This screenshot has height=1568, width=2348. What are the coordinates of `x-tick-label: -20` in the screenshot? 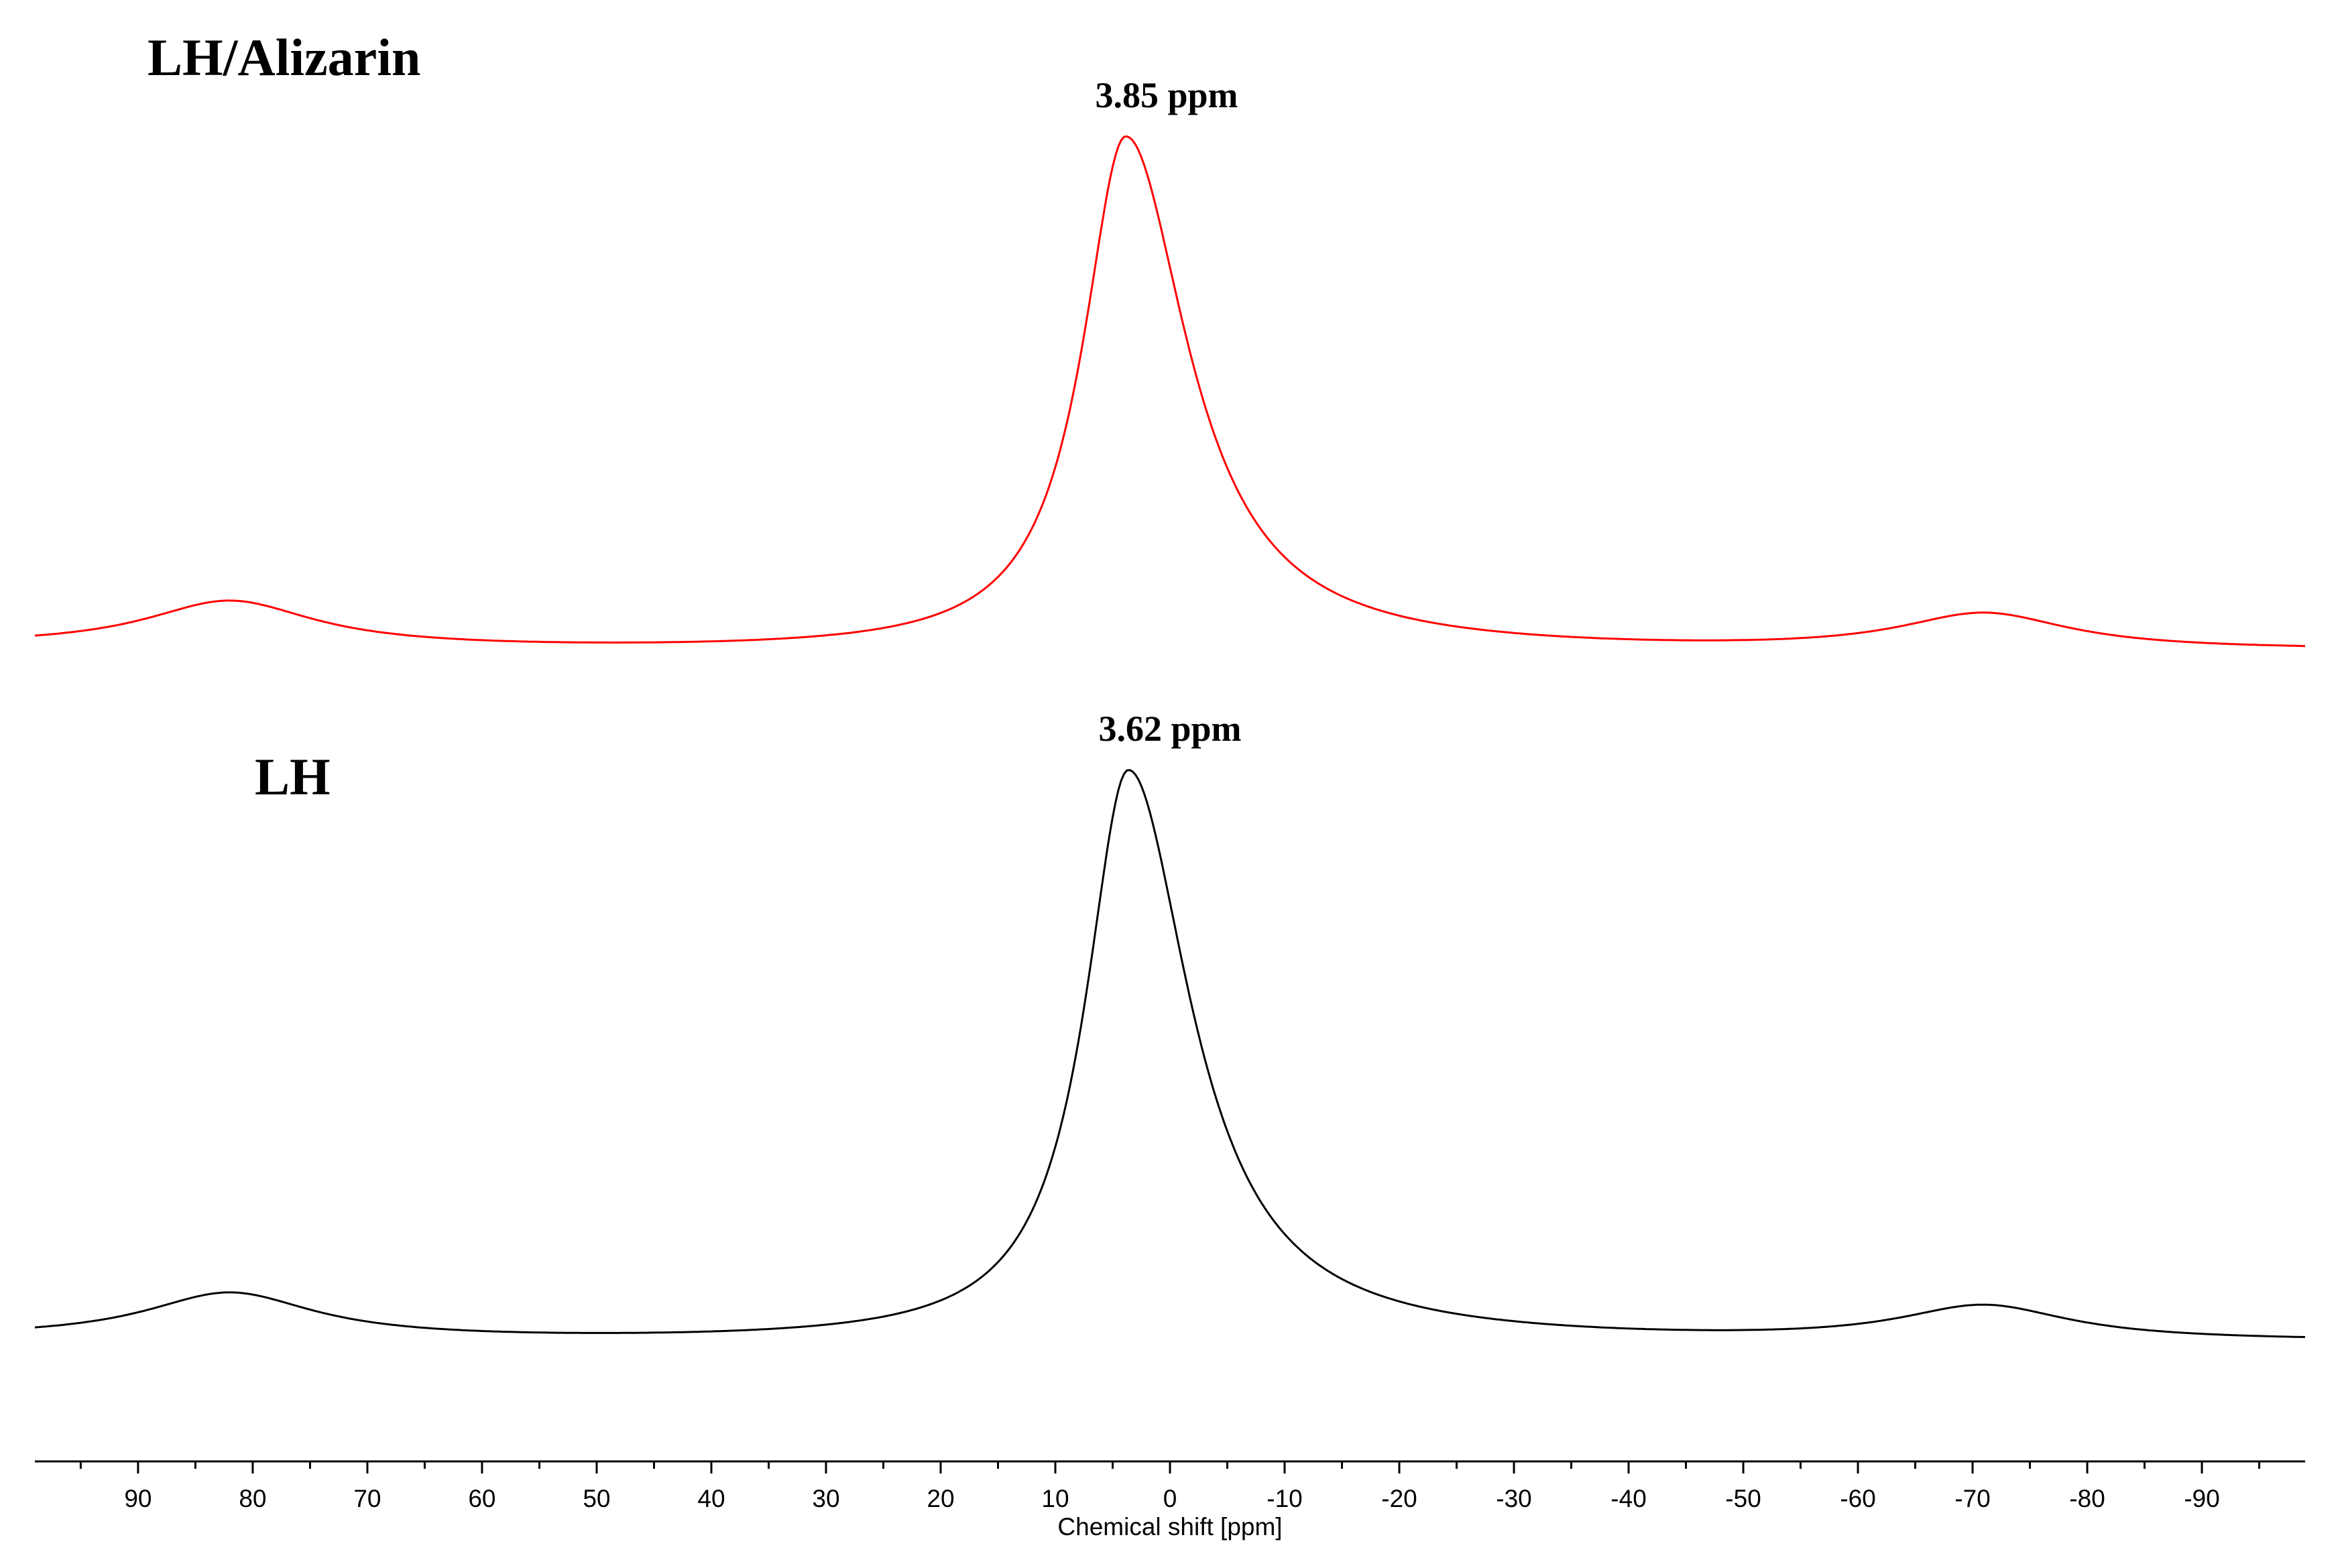 It's located at (1399, 1498).